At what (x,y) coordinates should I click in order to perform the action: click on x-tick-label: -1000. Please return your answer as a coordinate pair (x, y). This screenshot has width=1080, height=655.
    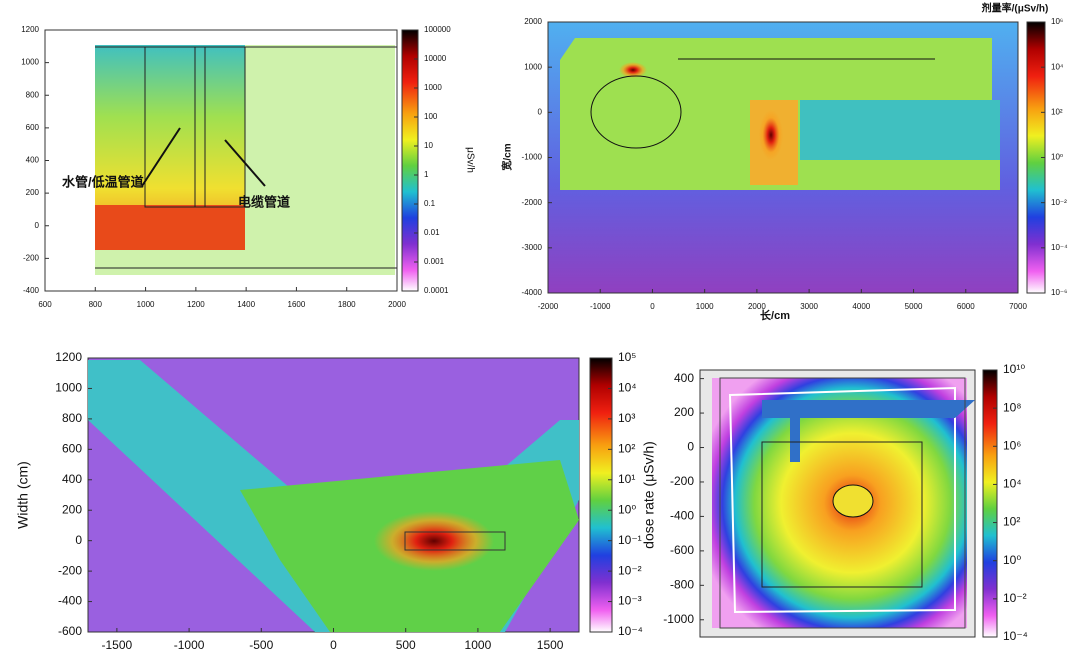
    Looking at the image, I should click on (600, 306).